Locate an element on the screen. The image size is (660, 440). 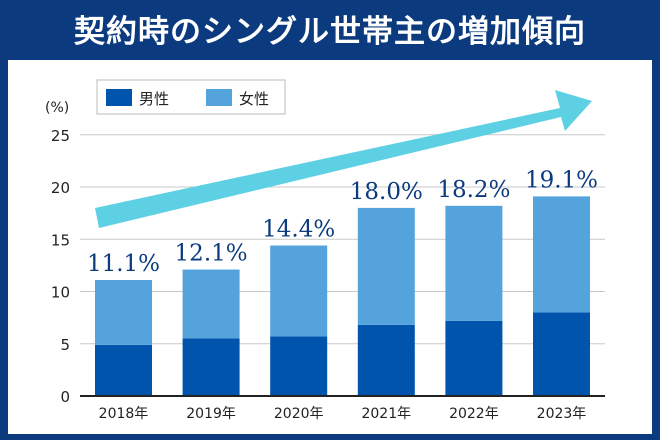
legend-label: 男性 is located at coordinates (154, 99).